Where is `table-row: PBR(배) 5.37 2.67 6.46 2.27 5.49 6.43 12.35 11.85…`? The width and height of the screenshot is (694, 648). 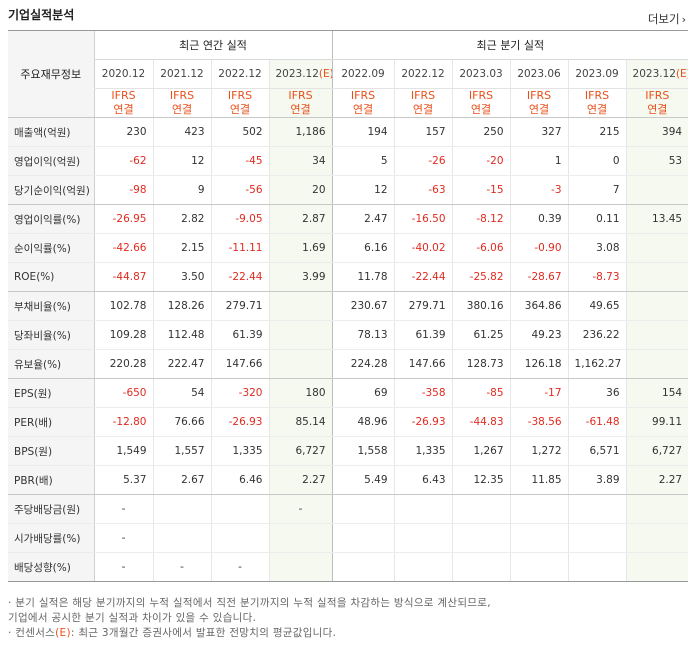
table-row: PBR(배) 5.37 2.67 6.46 2.27 5.49 6.43 12.35 11.85… is located at coordinates (348, 480).